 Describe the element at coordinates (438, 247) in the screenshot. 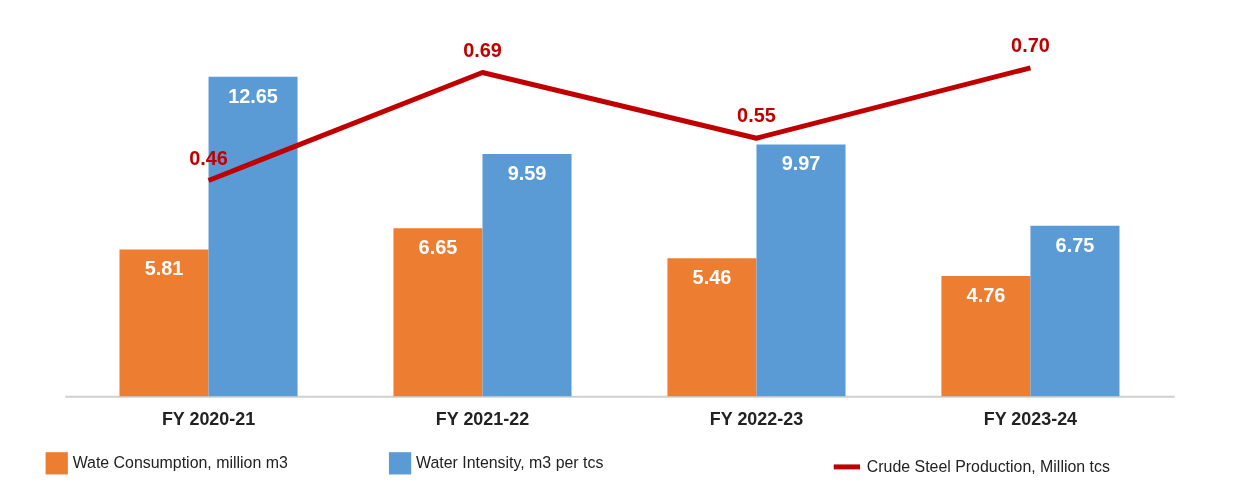

I see `data-label: 6.65` at that location.